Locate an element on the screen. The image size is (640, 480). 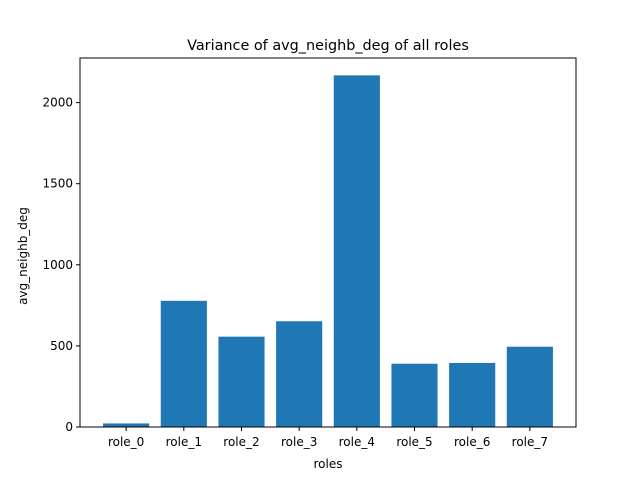
y-tick-label: 500 is located at coordinates (61, 346).